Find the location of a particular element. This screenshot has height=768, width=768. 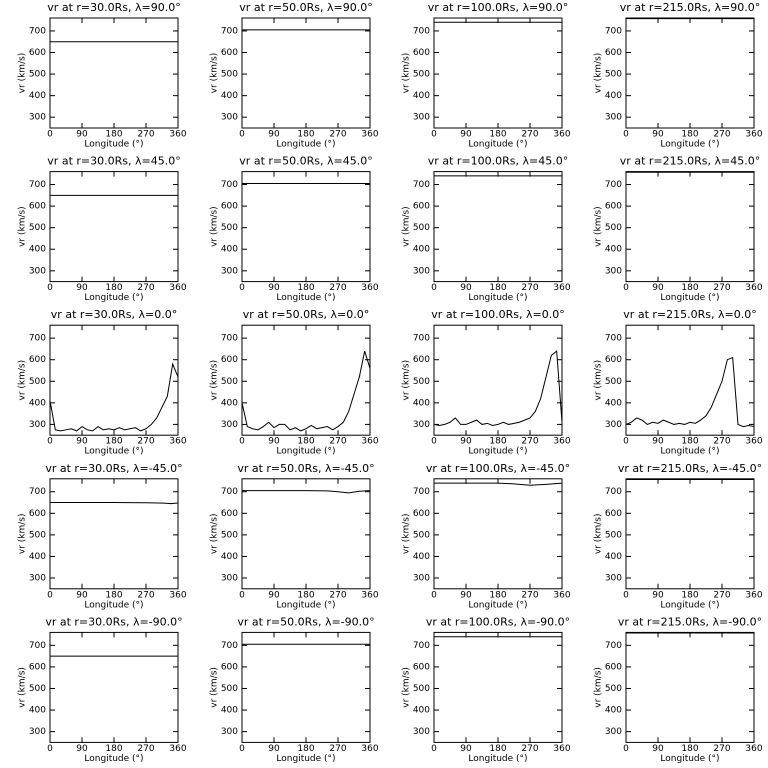

chart-title: vr at r=50.0Rs, λ=0.0° is located at coordinates (306, 314).